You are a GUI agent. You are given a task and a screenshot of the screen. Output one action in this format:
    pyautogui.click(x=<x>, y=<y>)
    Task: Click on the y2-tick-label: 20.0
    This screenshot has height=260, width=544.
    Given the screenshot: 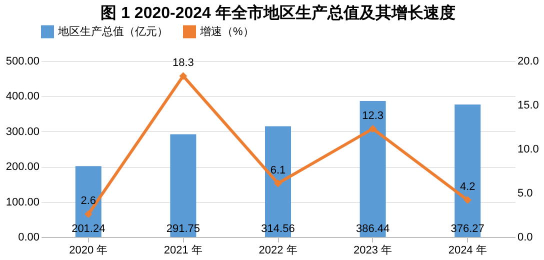 What is the action you would take?
    pyautogui.click(x=528, y=62)
    